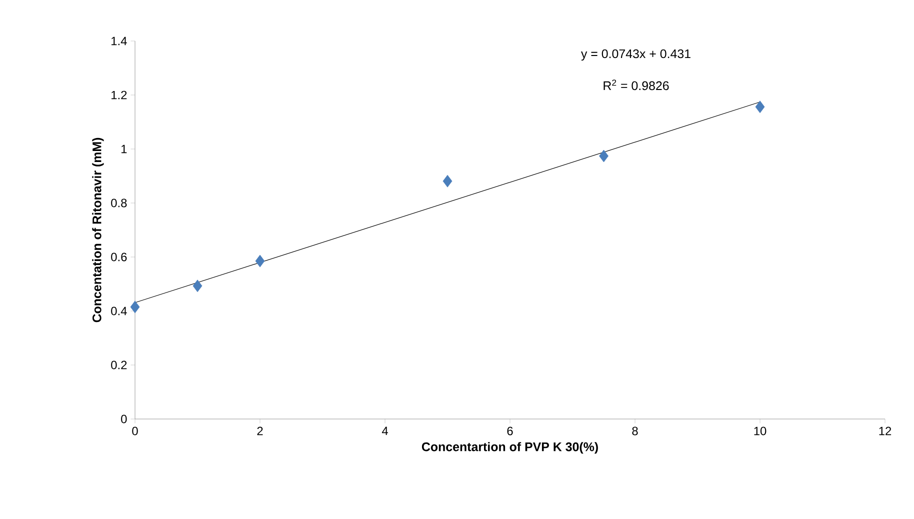  I want to click on y-tick-label: 0.2, so click(119, 365).